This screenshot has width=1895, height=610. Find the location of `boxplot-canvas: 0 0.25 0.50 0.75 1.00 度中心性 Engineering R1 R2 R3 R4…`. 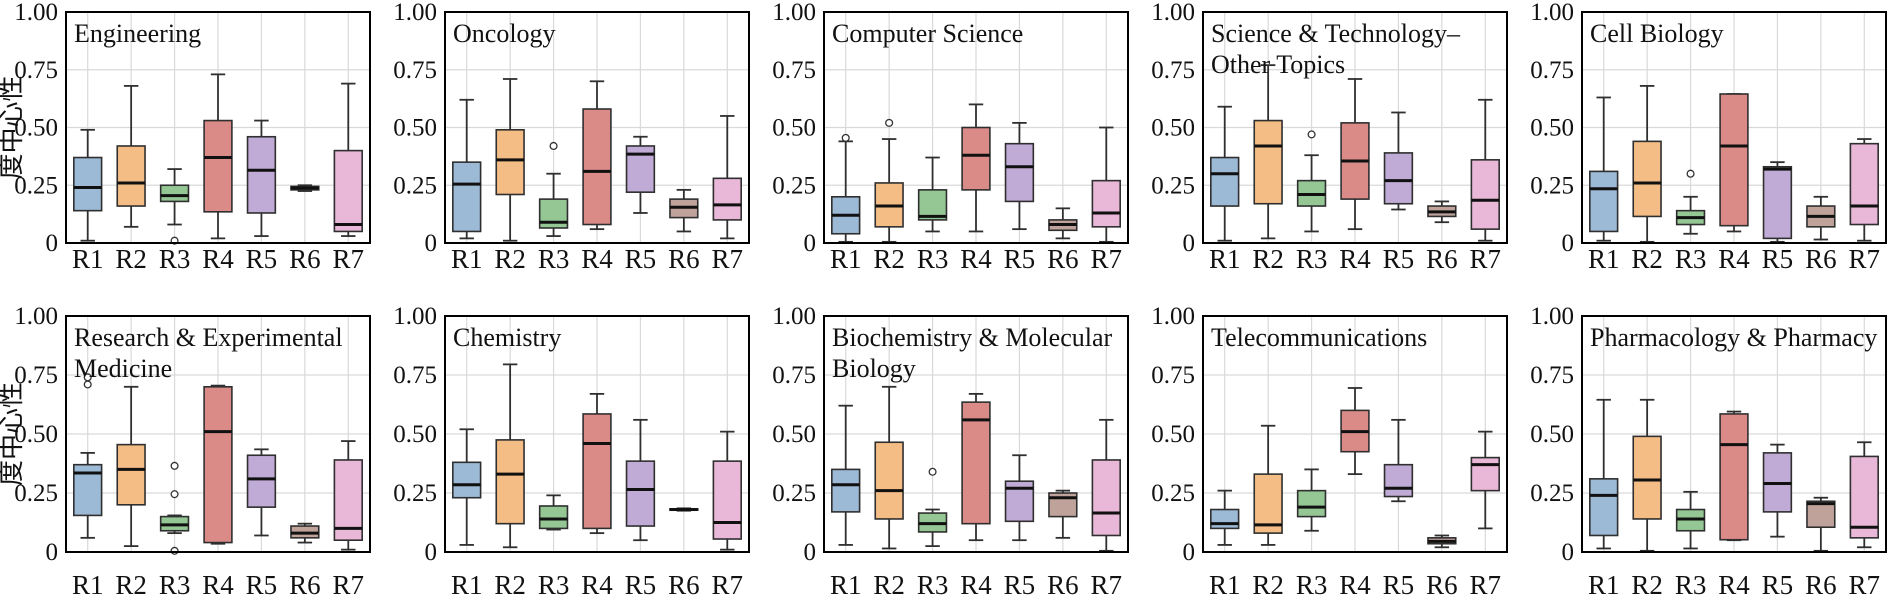

boxplot-canvas: 0 0.25 0.50 0.75 1.00 度中心性 Engineering R1 R2 R3 R4… is located at coordinates (185, 137).